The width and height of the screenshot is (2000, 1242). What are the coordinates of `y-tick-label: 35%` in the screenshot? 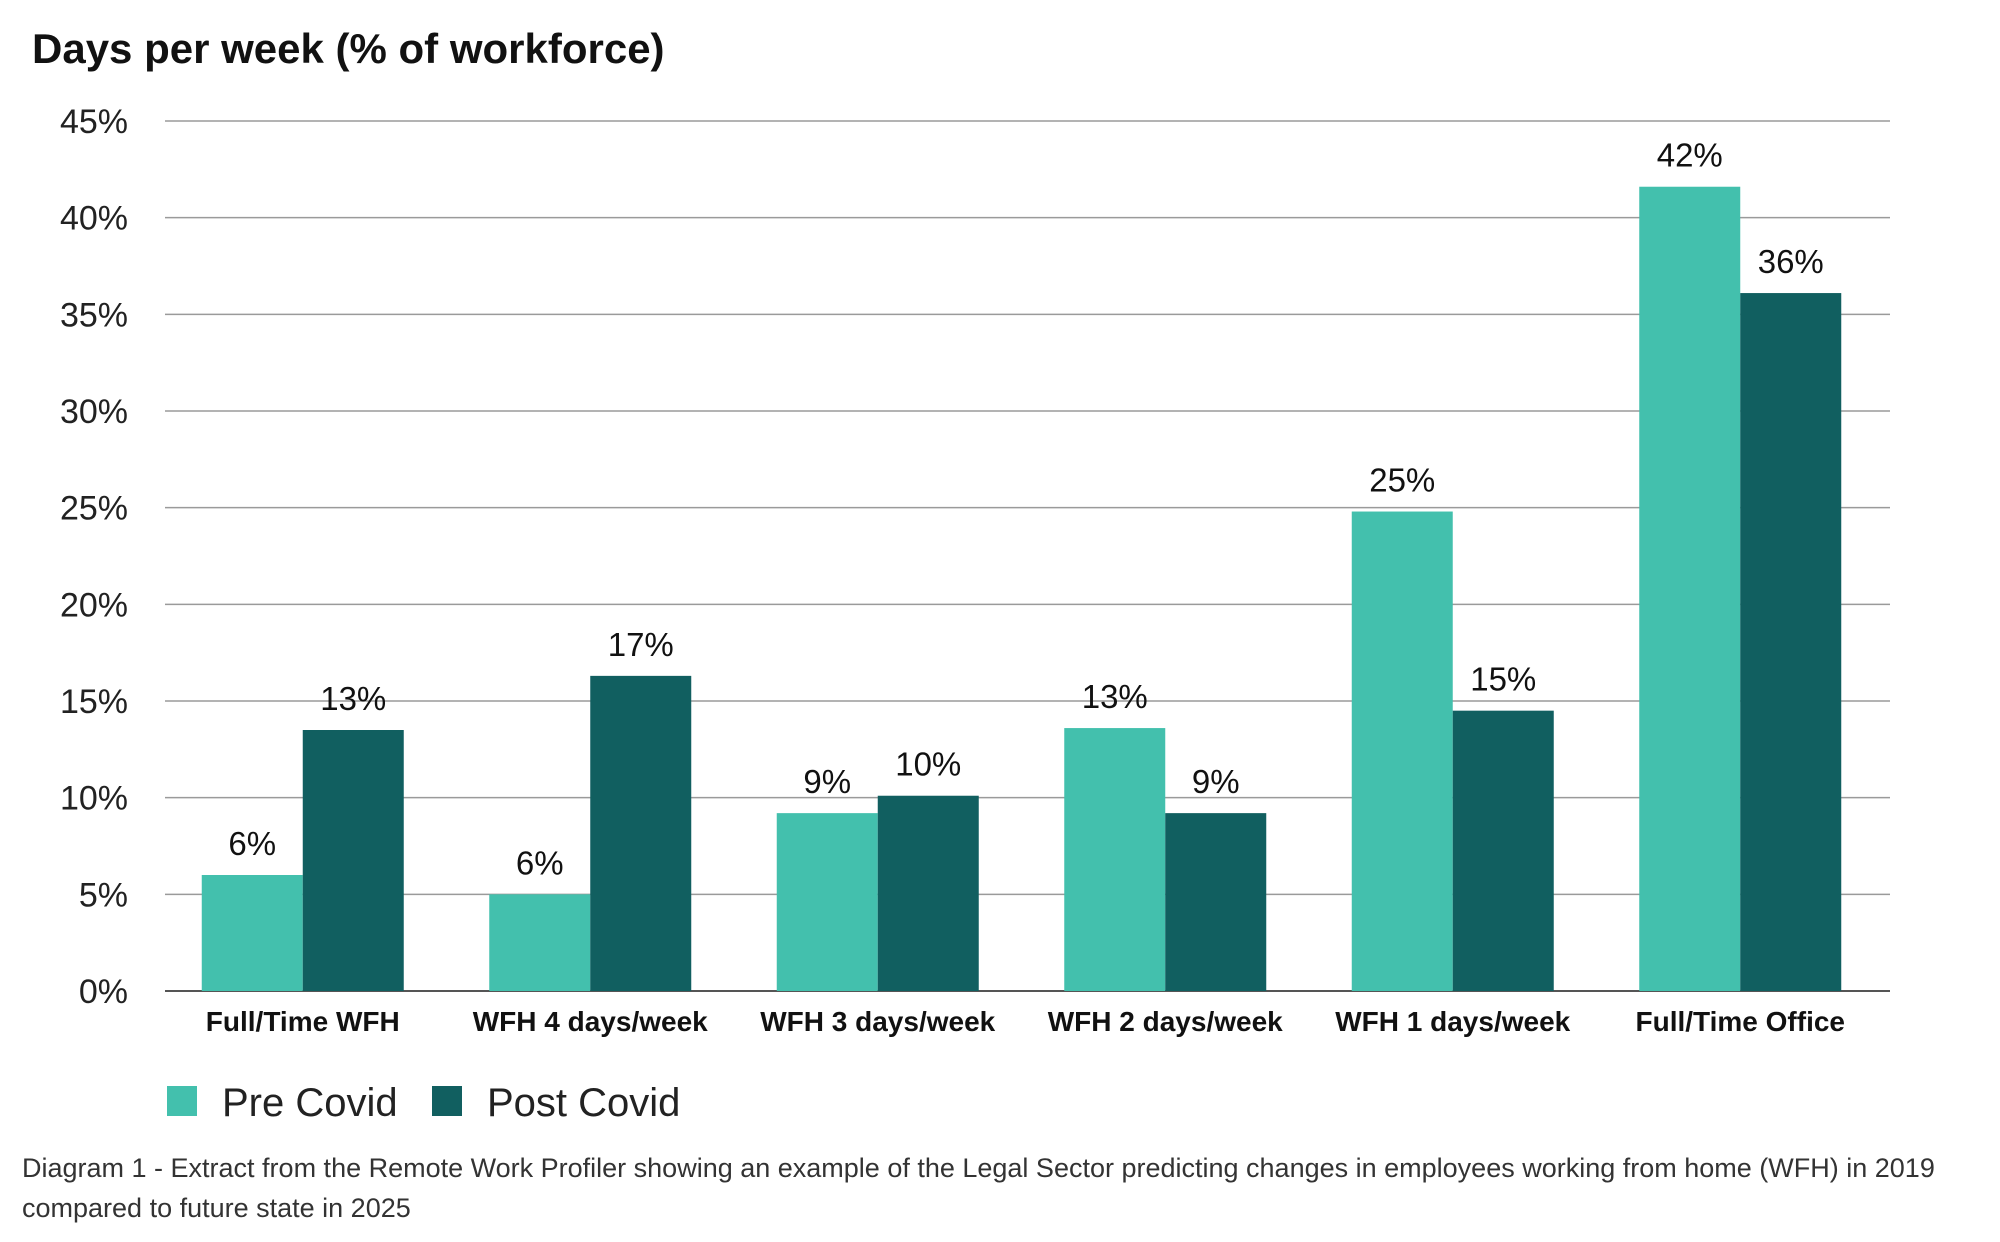 It's located at (94, 315).